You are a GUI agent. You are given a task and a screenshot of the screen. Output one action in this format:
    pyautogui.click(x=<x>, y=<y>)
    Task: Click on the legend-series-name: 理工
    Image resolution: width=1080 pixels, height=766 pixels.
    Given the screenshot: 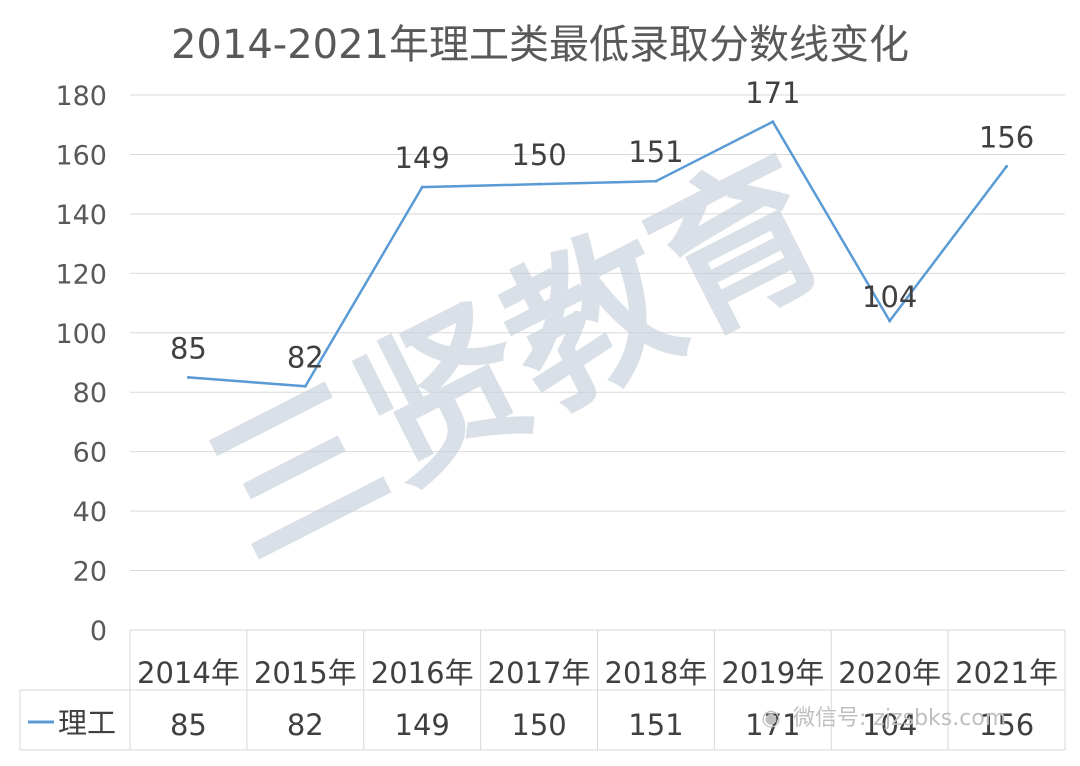 What is the action you would take?
    pyautogui.click(x=87, y=723)
    